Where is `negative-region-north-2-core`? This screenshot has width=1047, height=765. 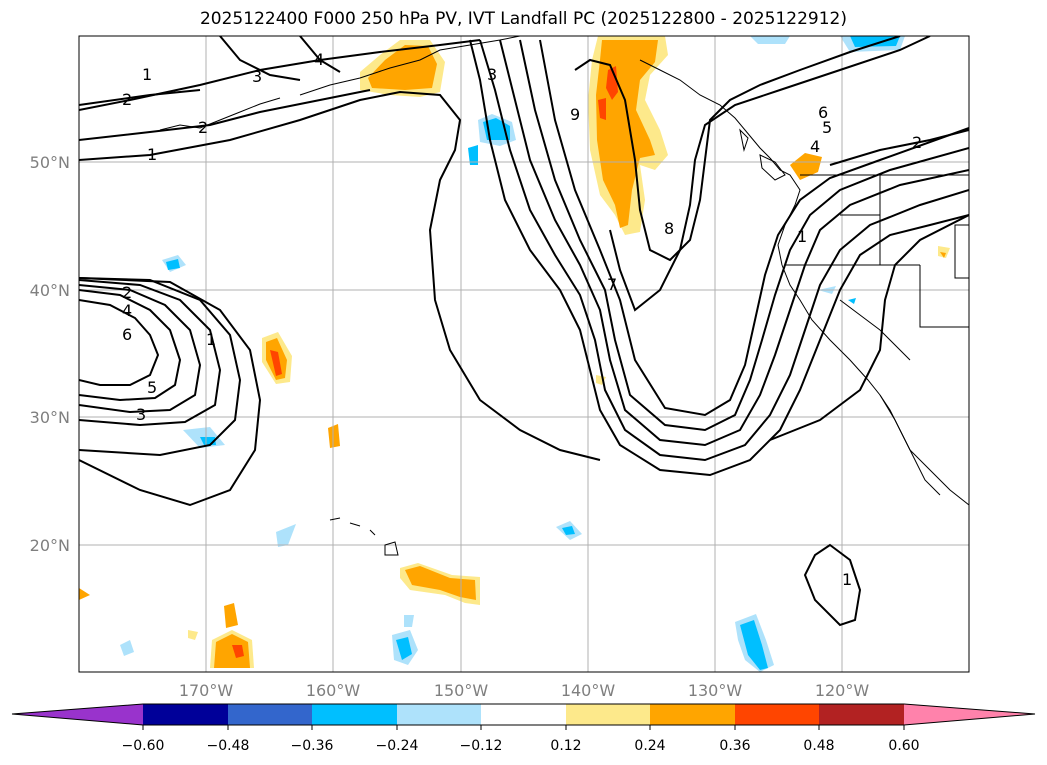 negative-region-north-2-core is located at coordinates (875, 41).